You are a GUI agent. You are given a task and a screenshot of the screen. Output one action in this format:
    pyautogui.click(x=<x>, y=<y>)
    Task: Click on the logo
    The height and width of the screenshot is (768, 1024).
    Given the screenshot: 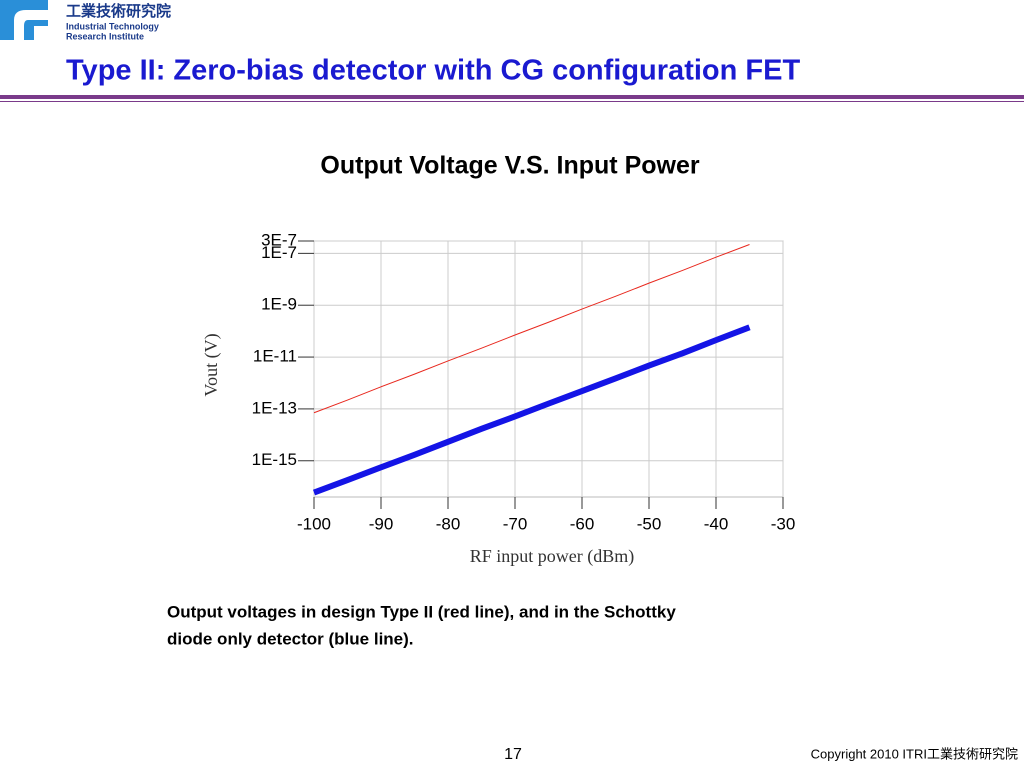 What is the action you would take?
    pyautogui.click(x=24, y=20)
    